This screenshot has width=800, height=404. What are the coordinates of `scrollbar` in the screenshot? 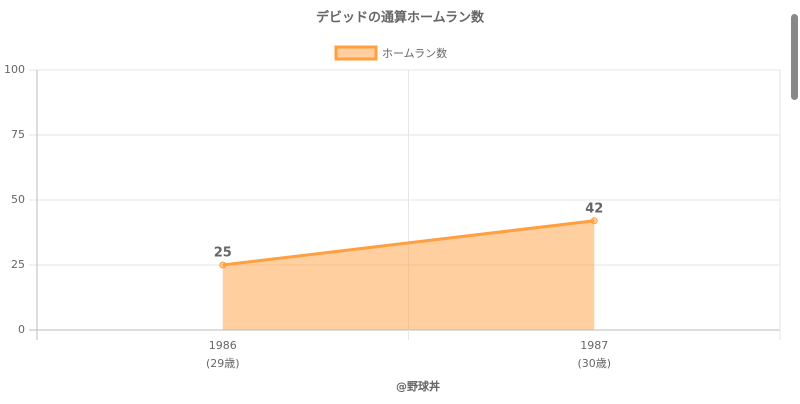 It's located at (794, 57).